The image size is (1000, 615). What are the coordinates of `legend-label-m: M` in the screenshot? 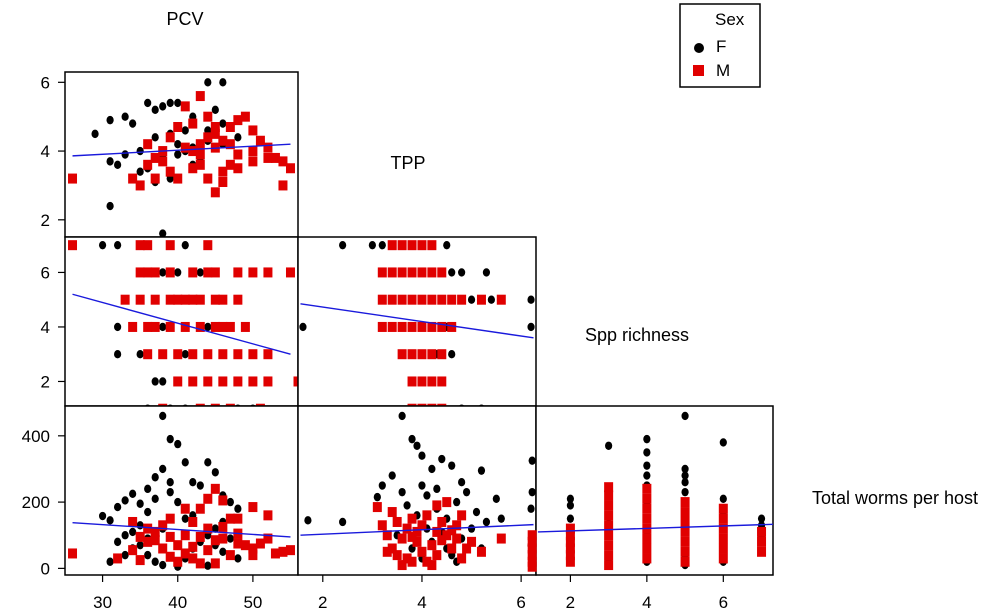 It's located at (723, 70).